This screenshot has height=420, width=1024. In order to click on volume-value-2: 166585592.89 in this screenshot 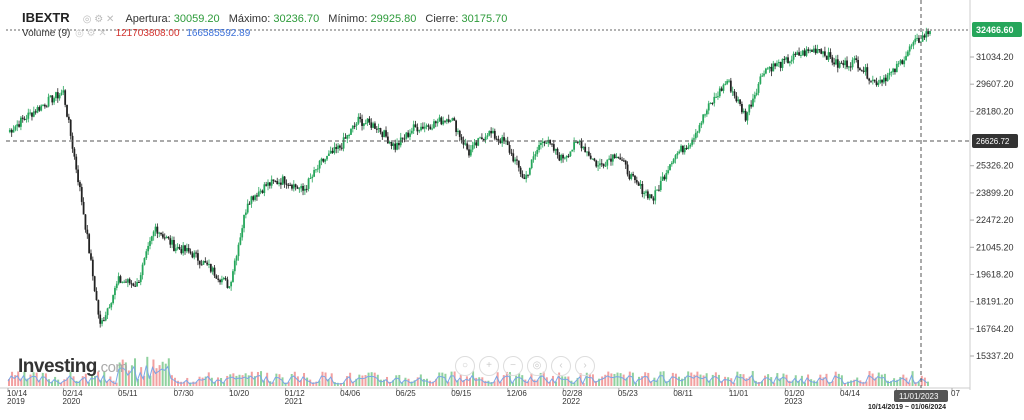, I will do `click(218, 33)`.